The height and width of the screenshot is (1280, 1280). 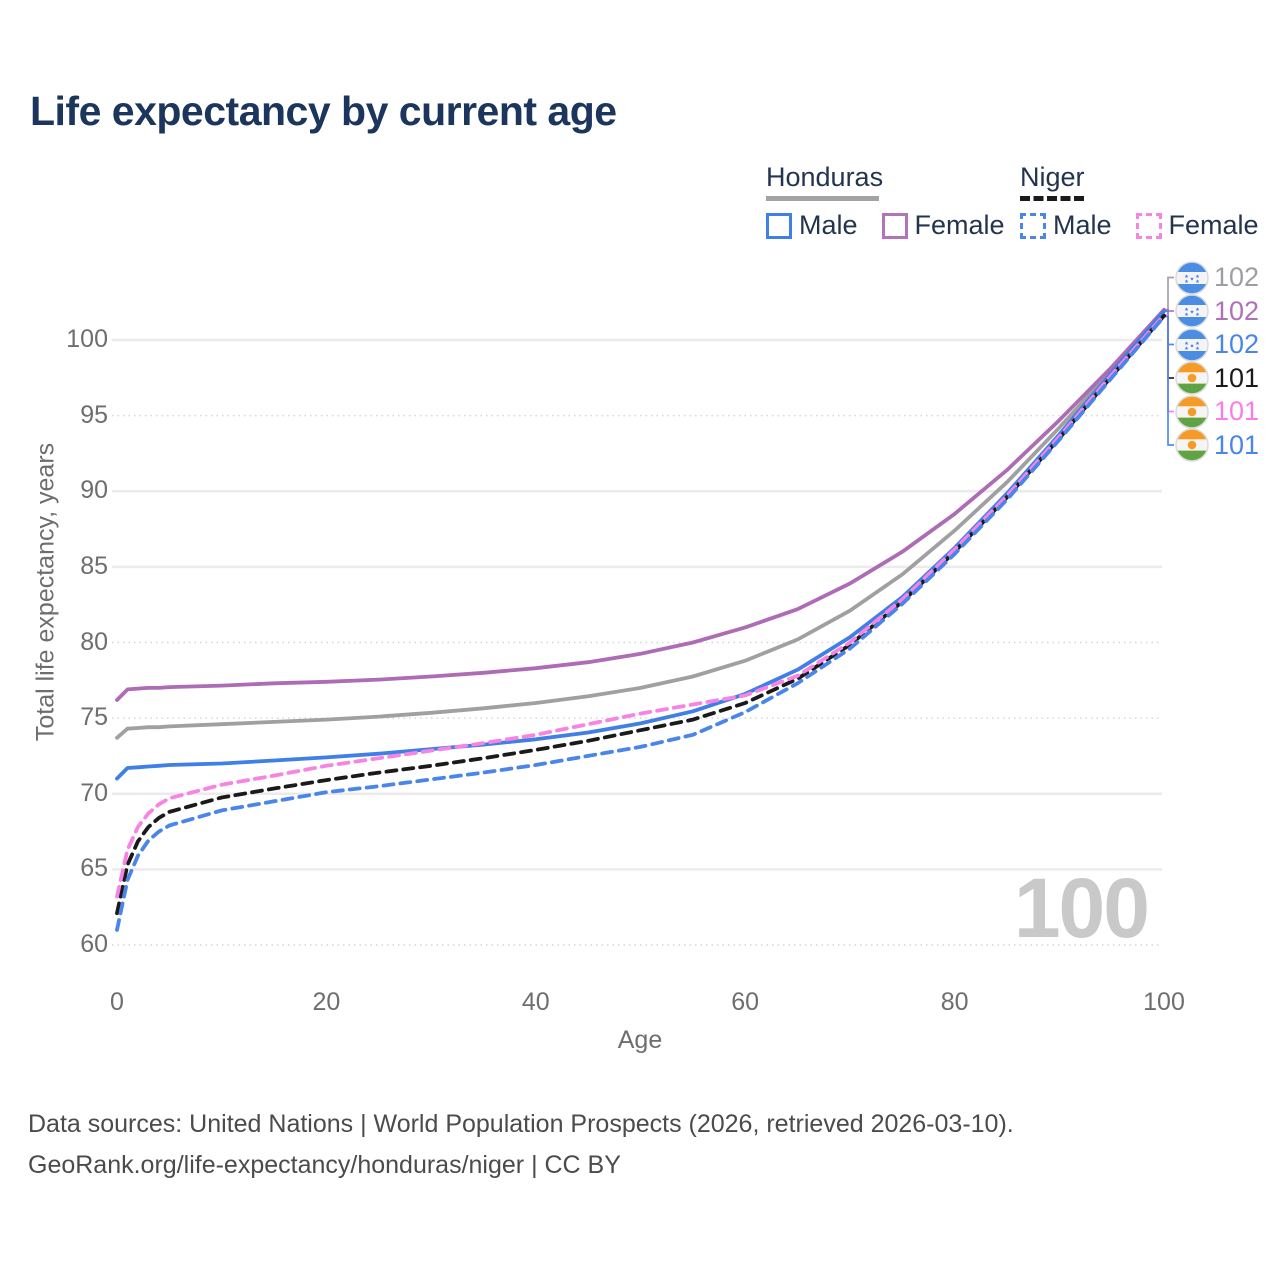 What do you see at coordinates (1139, 201) in the screenshot?
I see `legend-group-niger: Niger Male Female` at bounding box center [1139, 201].